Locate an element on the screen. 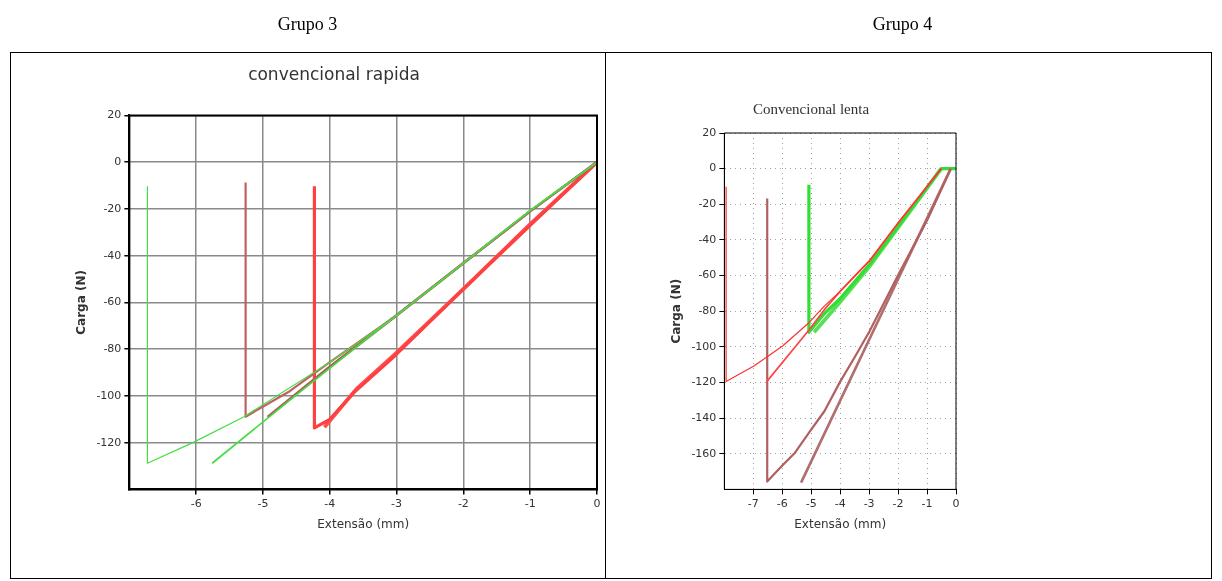 This screenshot has width=1222, height=581. y-tick-label: -140 is located at coordinates (704, 417).